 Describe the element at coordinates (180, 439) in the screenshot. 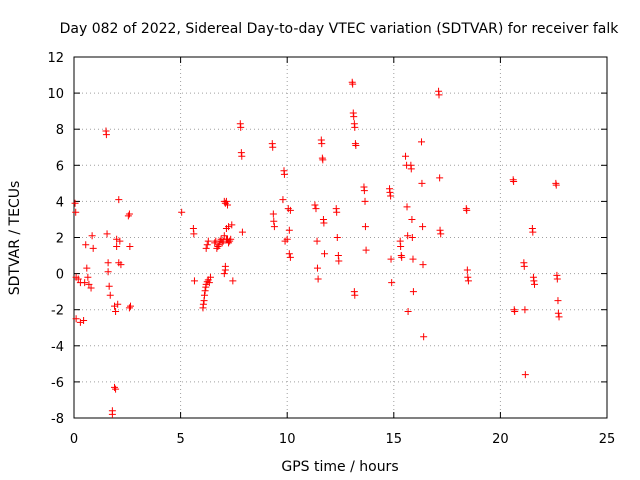

I see `x-tick-label: 5` at that location.